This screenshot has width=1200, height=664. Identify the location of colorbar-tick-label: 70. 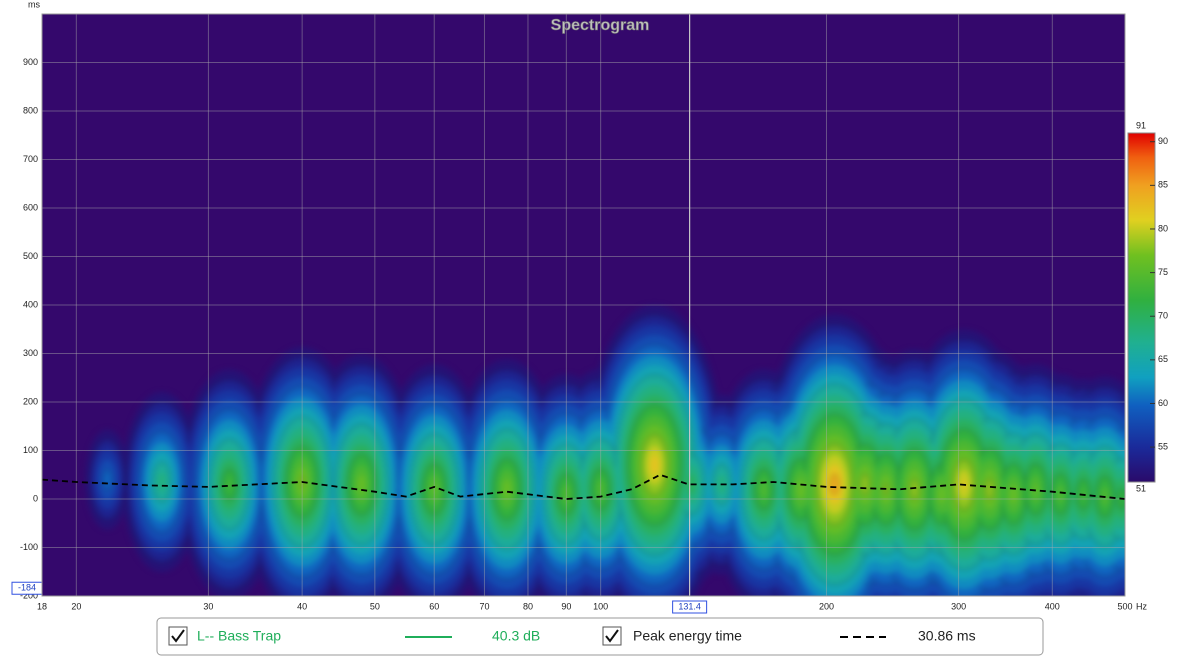
(1163, 316).